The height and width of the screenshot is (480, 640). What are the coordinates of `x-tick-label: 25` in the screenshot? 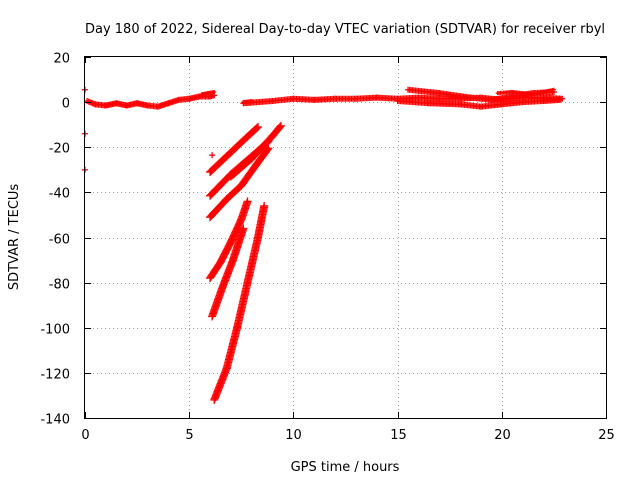 It's located at (606, 435).